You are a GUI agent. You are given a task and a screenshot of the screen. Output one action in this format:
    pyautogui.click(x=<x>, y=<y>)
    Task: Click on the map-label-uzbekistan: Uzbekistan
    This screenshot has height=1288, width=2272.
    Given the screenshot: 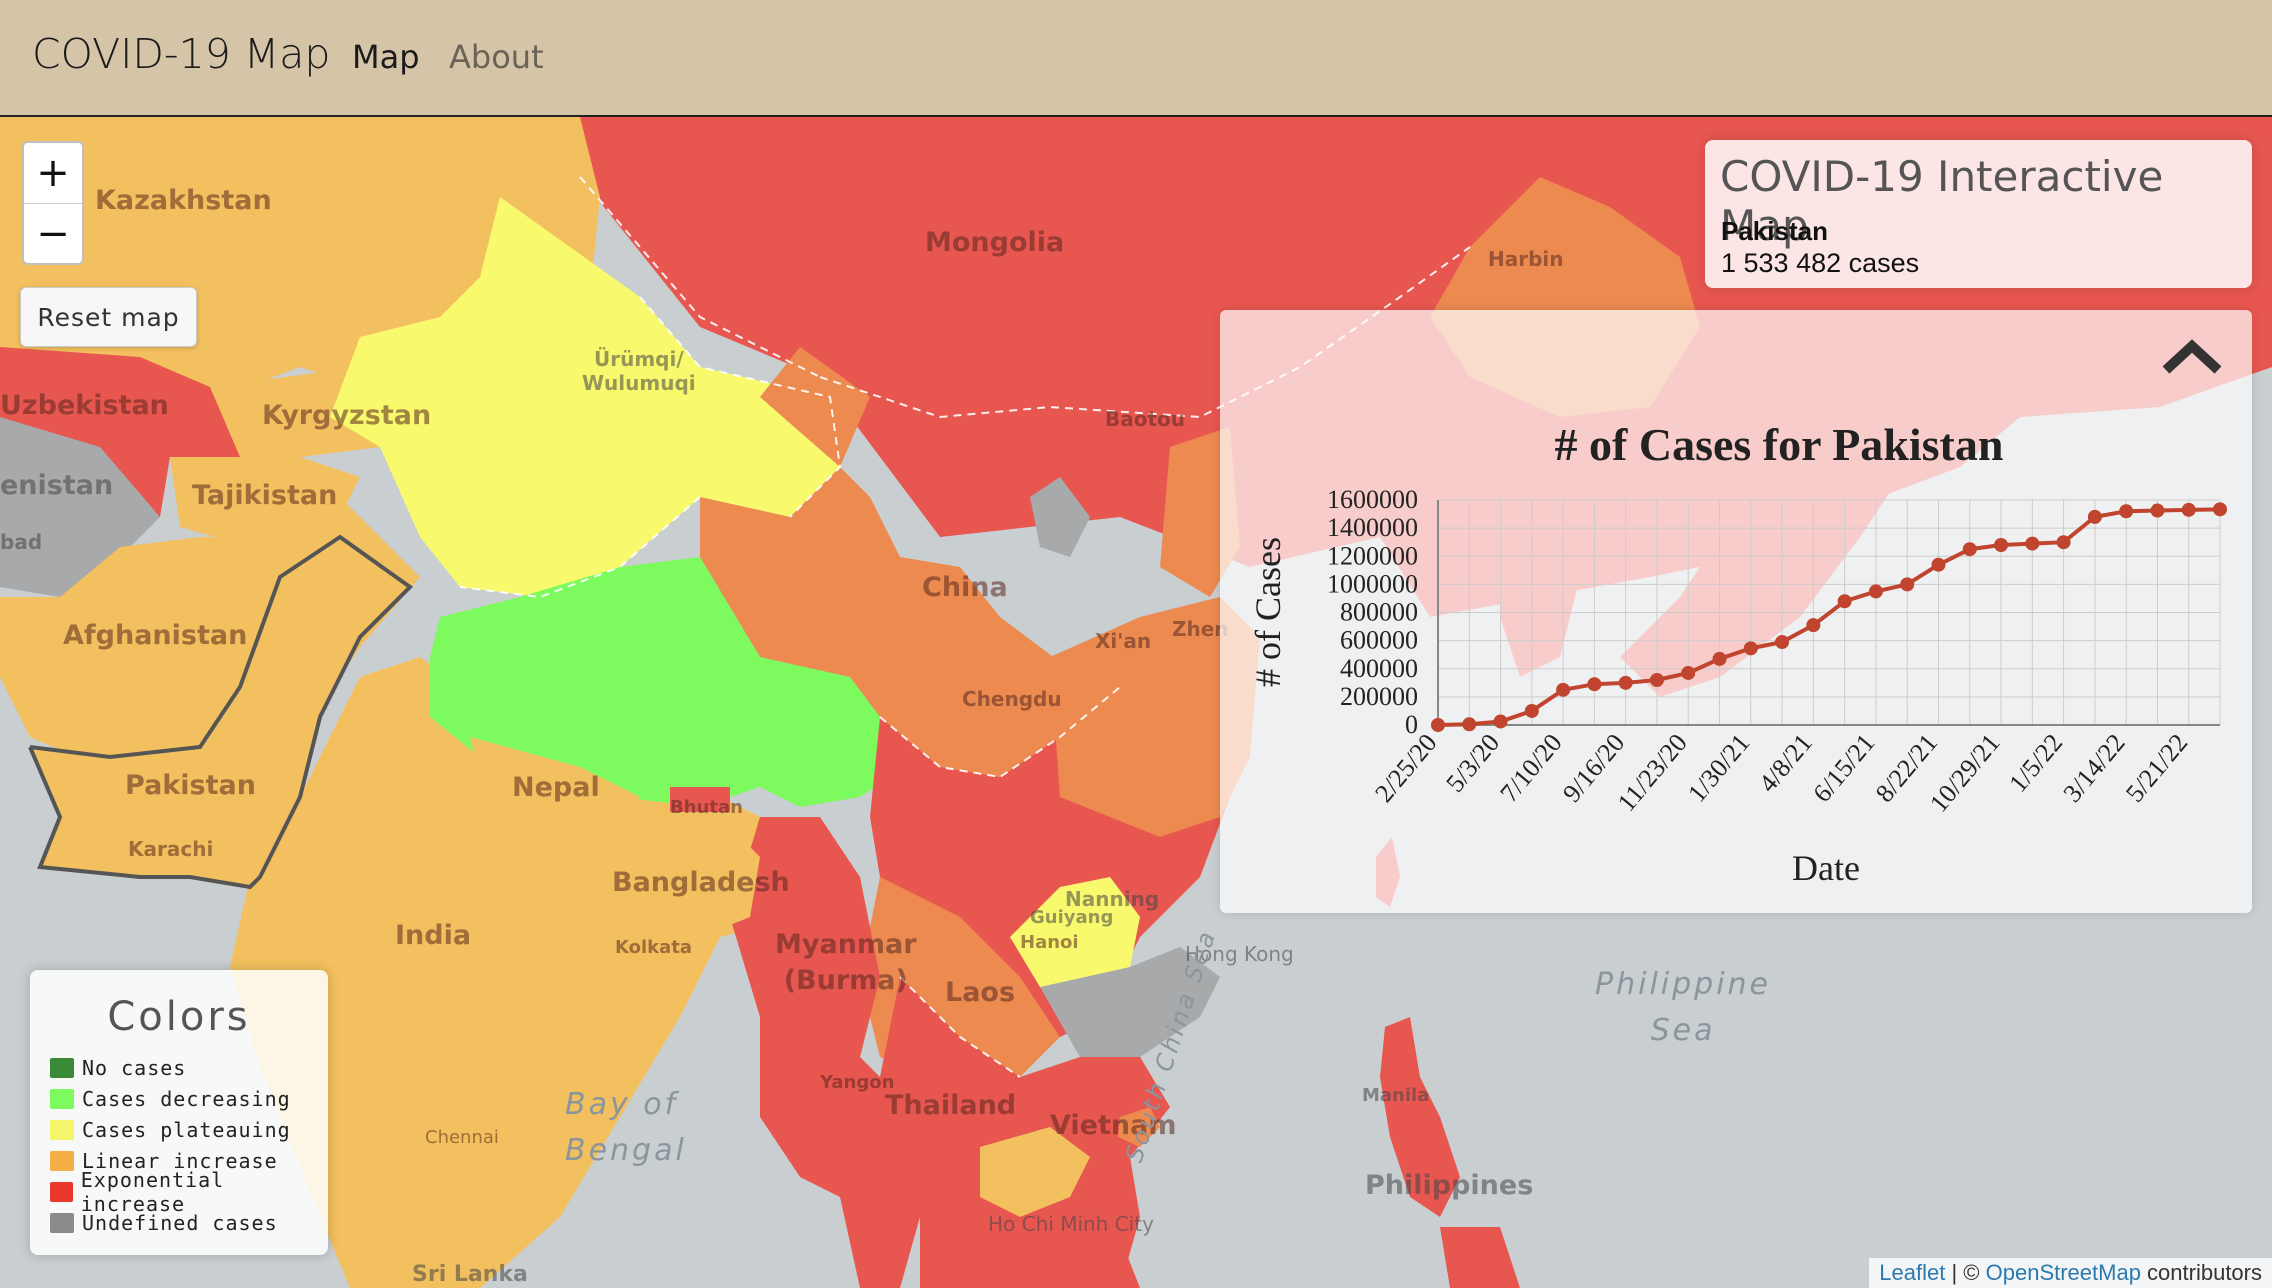 What is the action you would take?
    pyautogui.click(x=84, y=405)
    